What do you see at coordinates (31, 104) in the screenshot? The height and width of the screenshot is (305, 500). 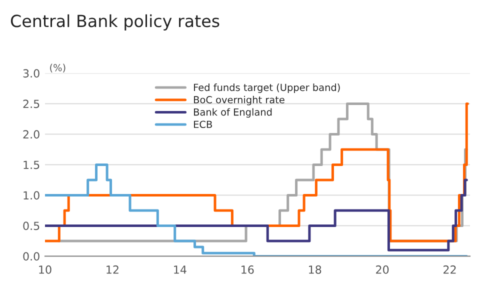 I see `y-tick-label: 2.5` at bounding box center [31, 104].